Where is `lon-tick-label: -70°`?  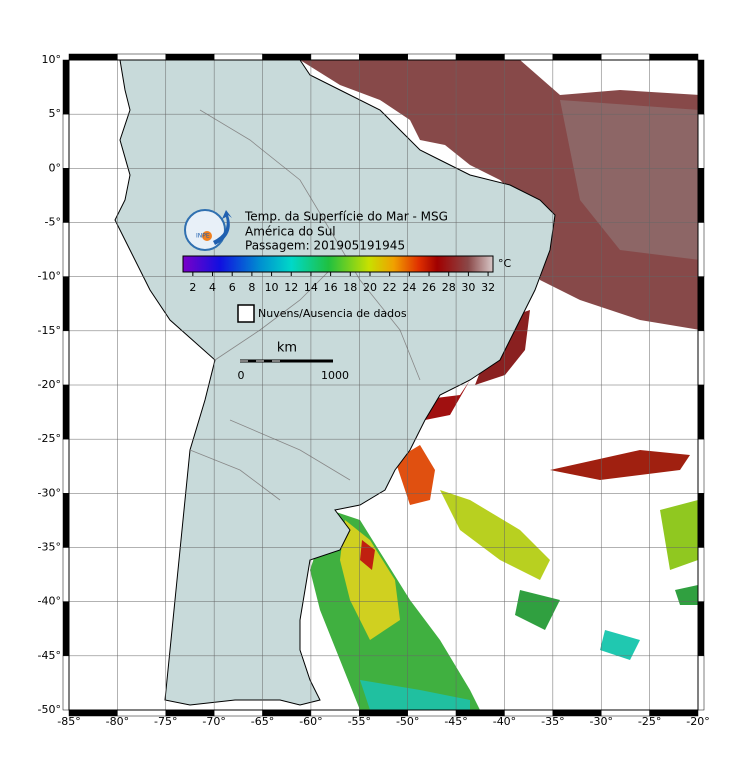
lon-tick-label: -70° is located at coordinates (213, 721).